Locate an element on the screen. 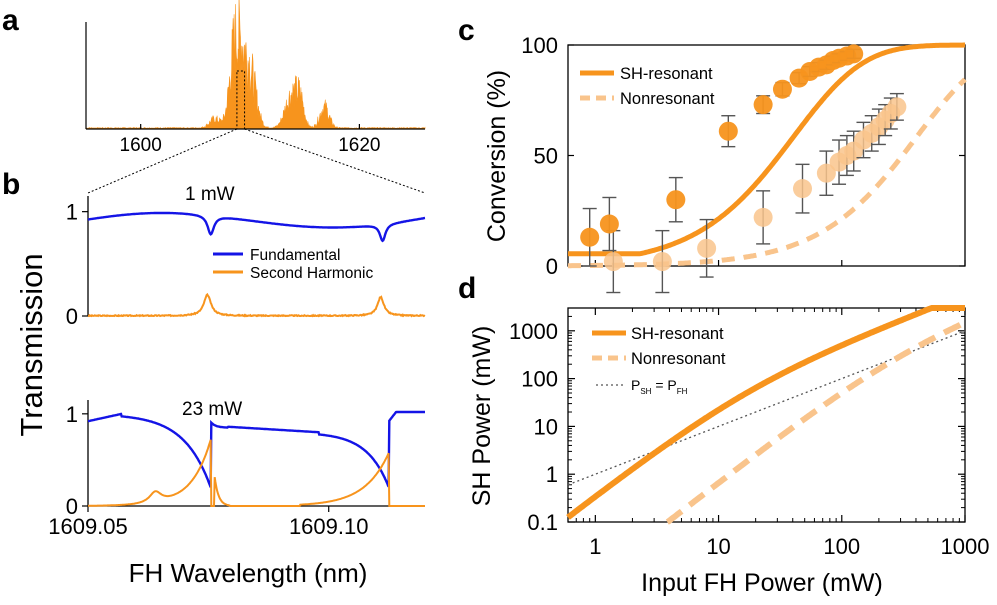 The image size is (997, 605). panel-c-y-tick-label: 0 is located at coordinates (552, 266).